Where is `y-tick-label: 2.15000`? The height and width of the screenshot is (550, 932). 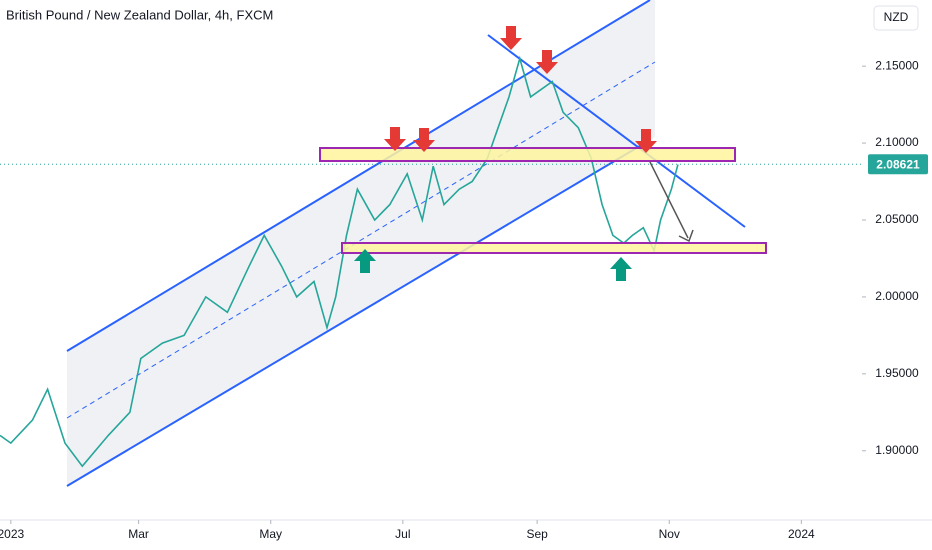
y-tick-label: 2.15000 is located at coordinates (897, 65).